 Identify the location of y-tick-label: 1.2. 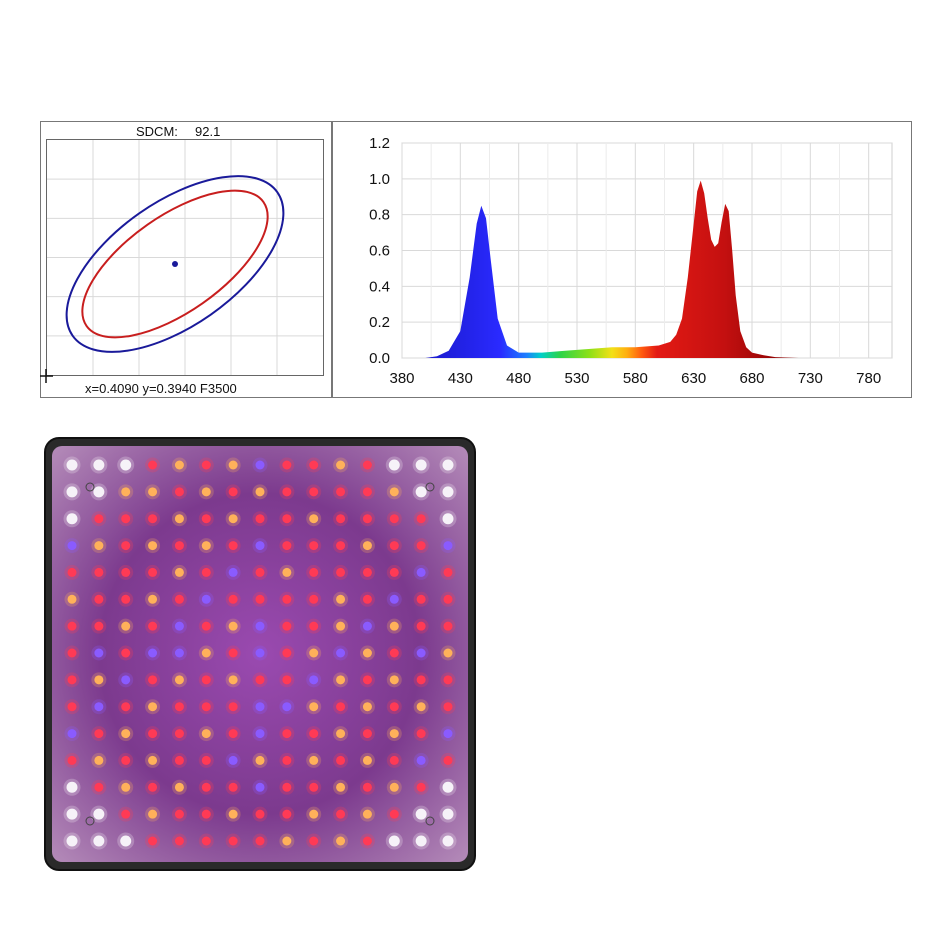
(379, 143).